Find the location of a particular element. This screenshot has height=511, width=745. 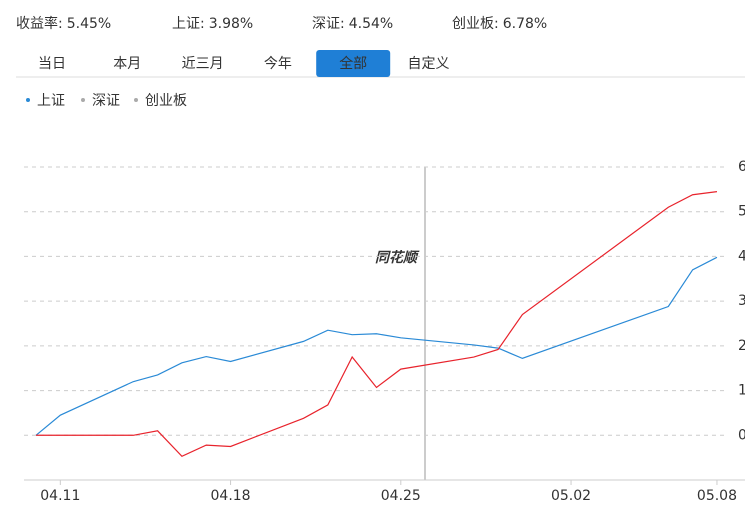

stat-value: 4.54% is located at coordinates (371, 24).